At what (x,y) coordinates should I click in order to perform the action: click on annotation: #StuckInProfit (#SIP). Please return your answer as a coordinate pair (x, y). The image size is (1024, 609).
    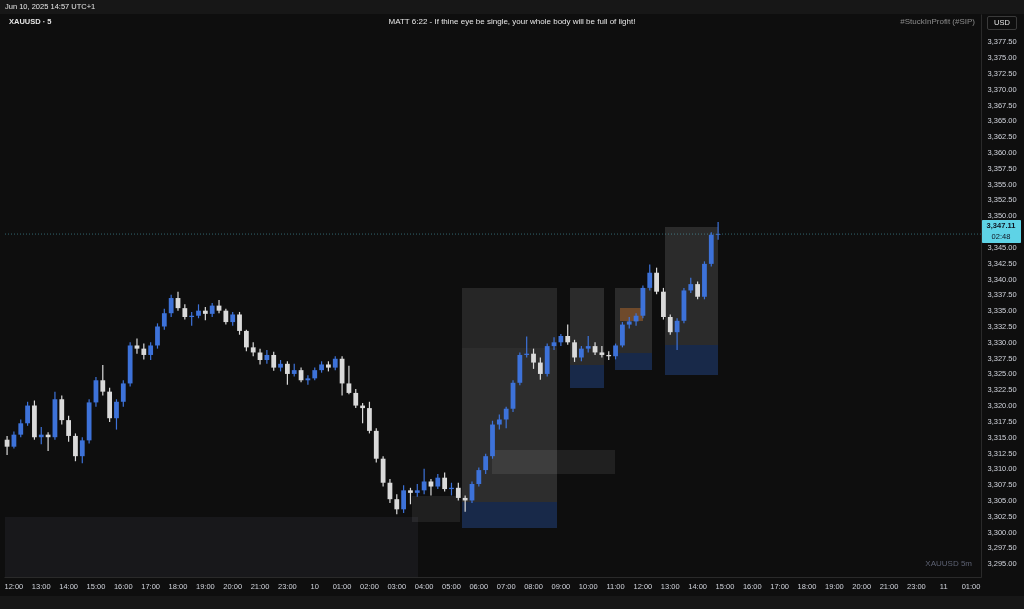
    Looking at the image, I should click on (937, 22).